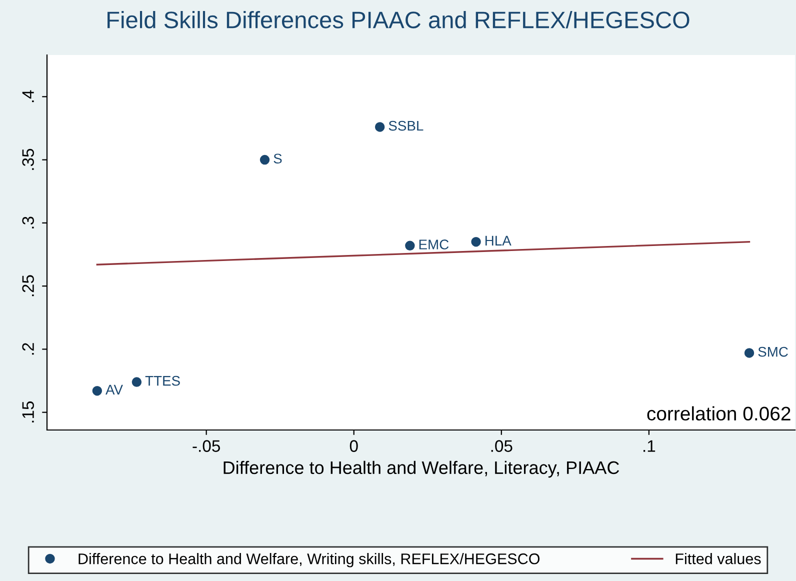 This screenshot has width=796, height=581. What do you see at coordinates (28, 411) in the screenshot?
I see `y-tick-label: .15` at bounding box center [28, 411].